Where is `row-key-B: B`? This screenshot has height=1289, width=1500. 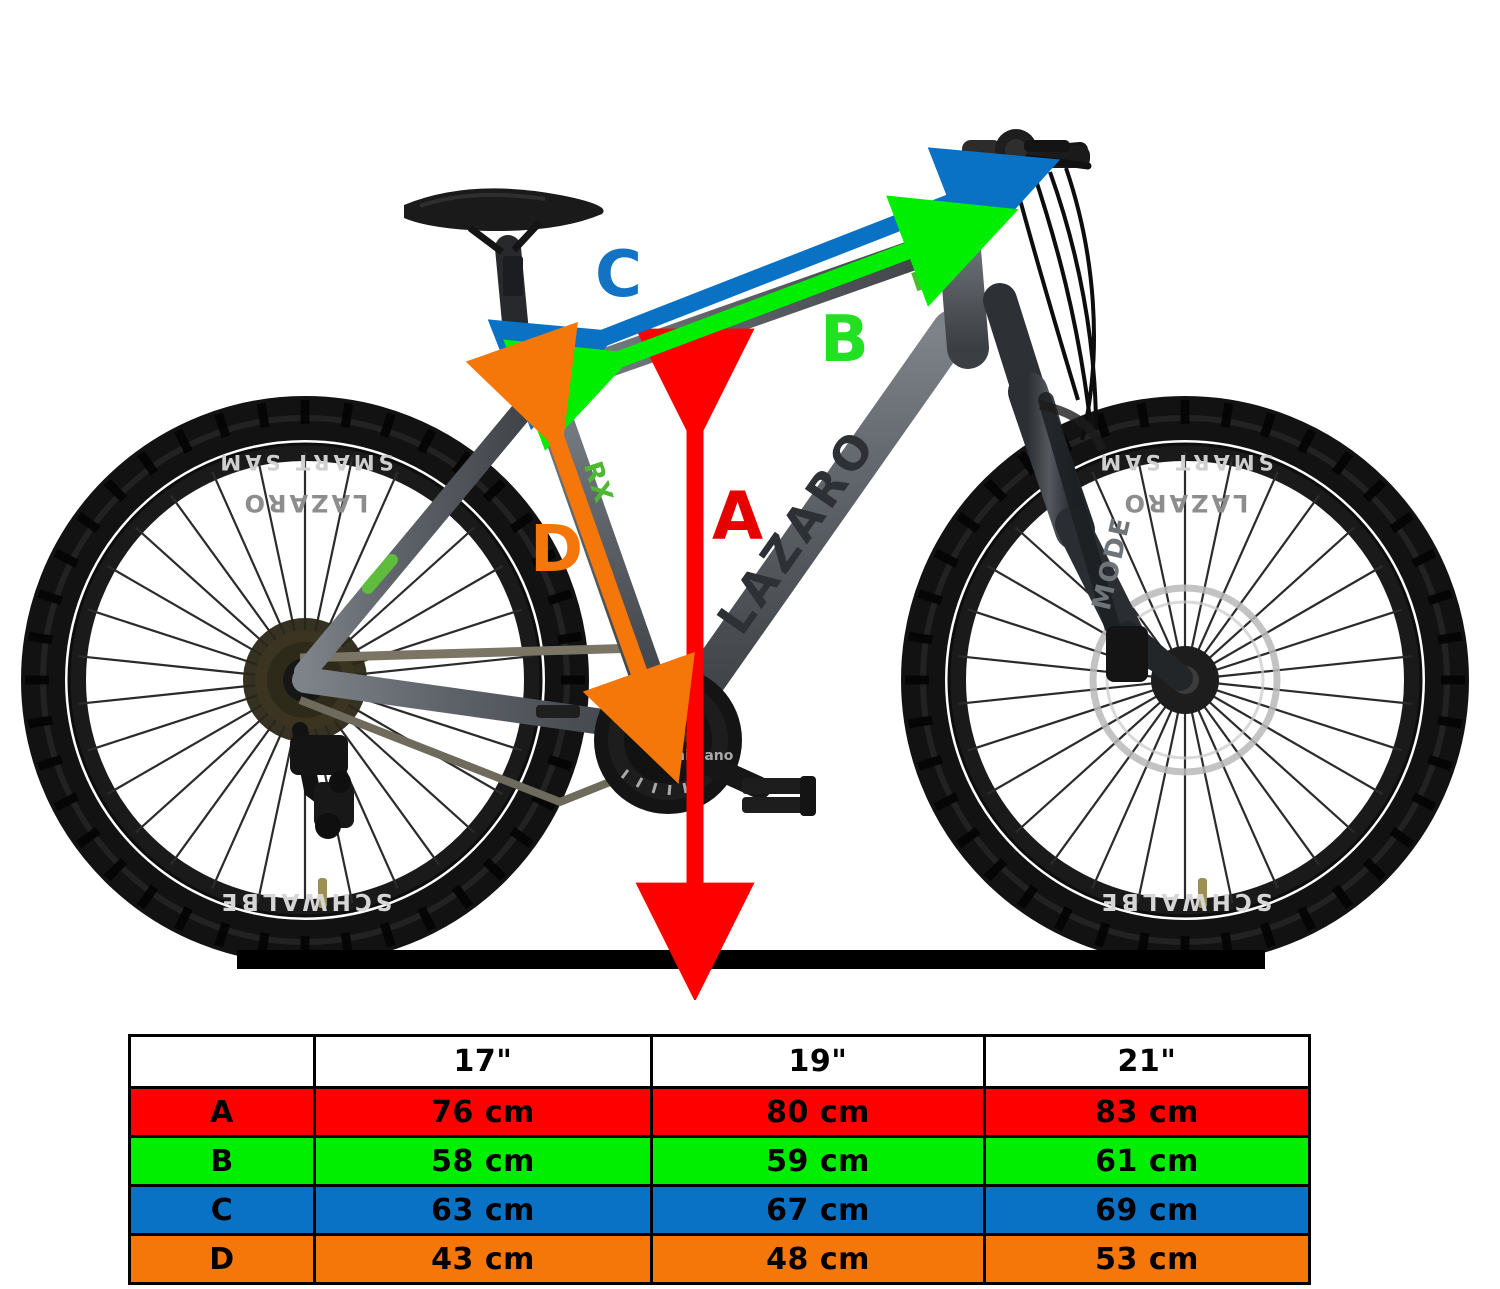
row-key-B: B is located at coordinates (222, 1161).